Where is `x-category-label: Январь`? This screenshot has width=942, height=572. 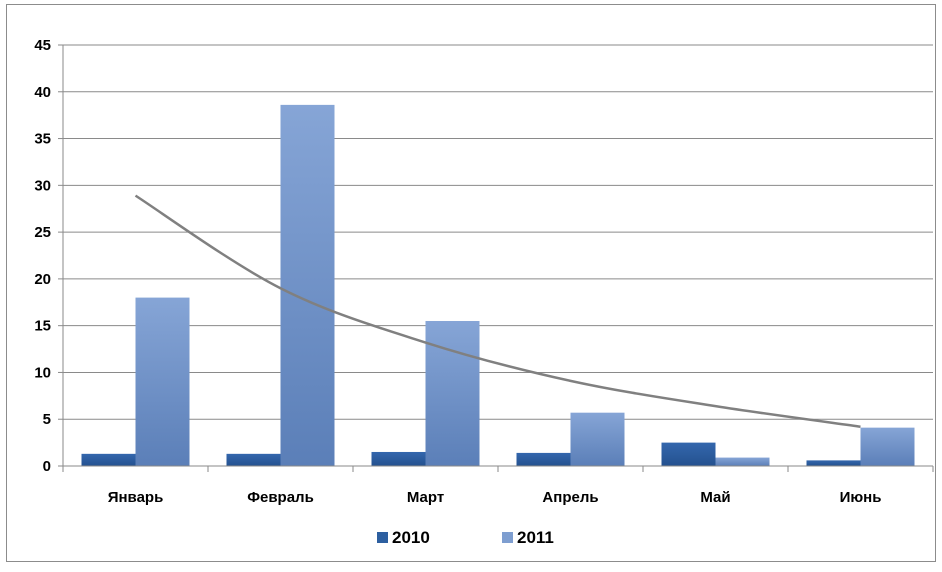
x-category-label: Январь is located at coordinates (136, 497).